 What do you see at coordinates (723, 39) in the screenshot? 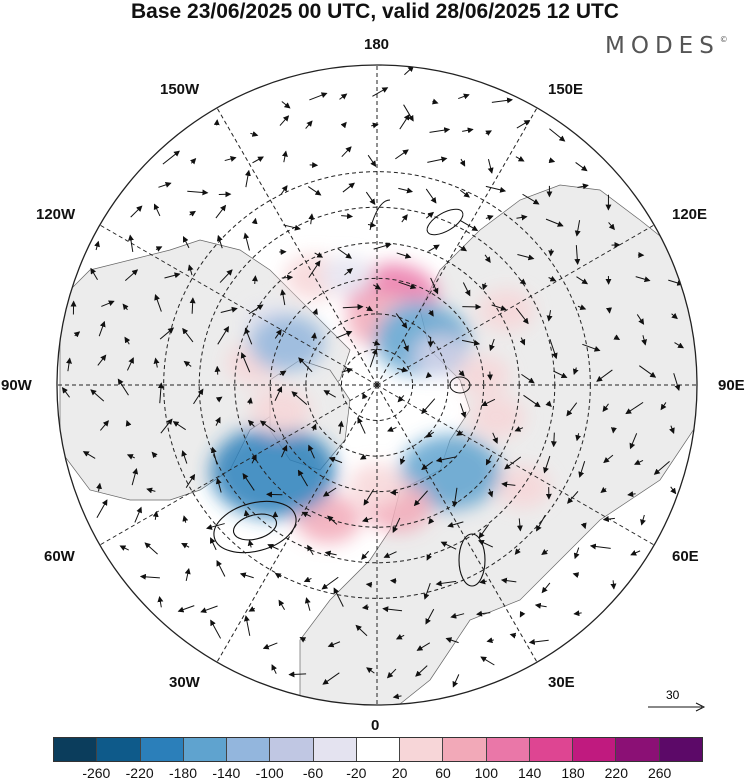
I see `copyright-mark: ©` at bounding box center [723, 39].